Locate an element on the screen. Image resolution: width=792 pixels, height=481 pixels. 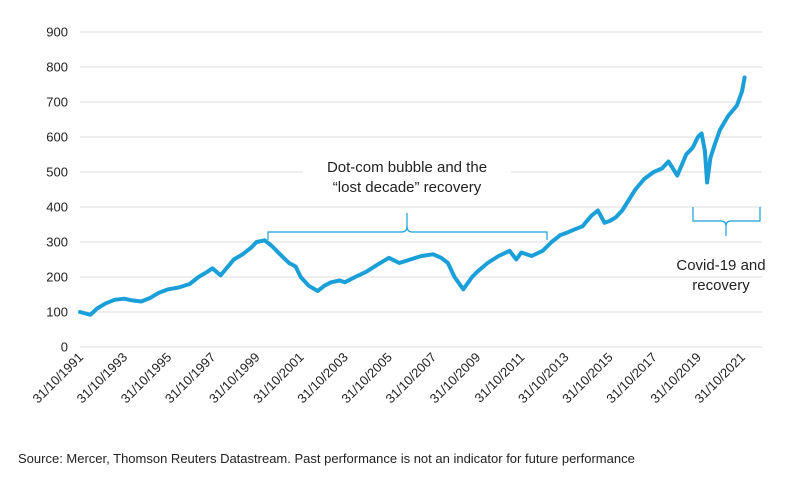
dotcom-label-line2: “lost decade” recovery is located at coordinates (407, 187).